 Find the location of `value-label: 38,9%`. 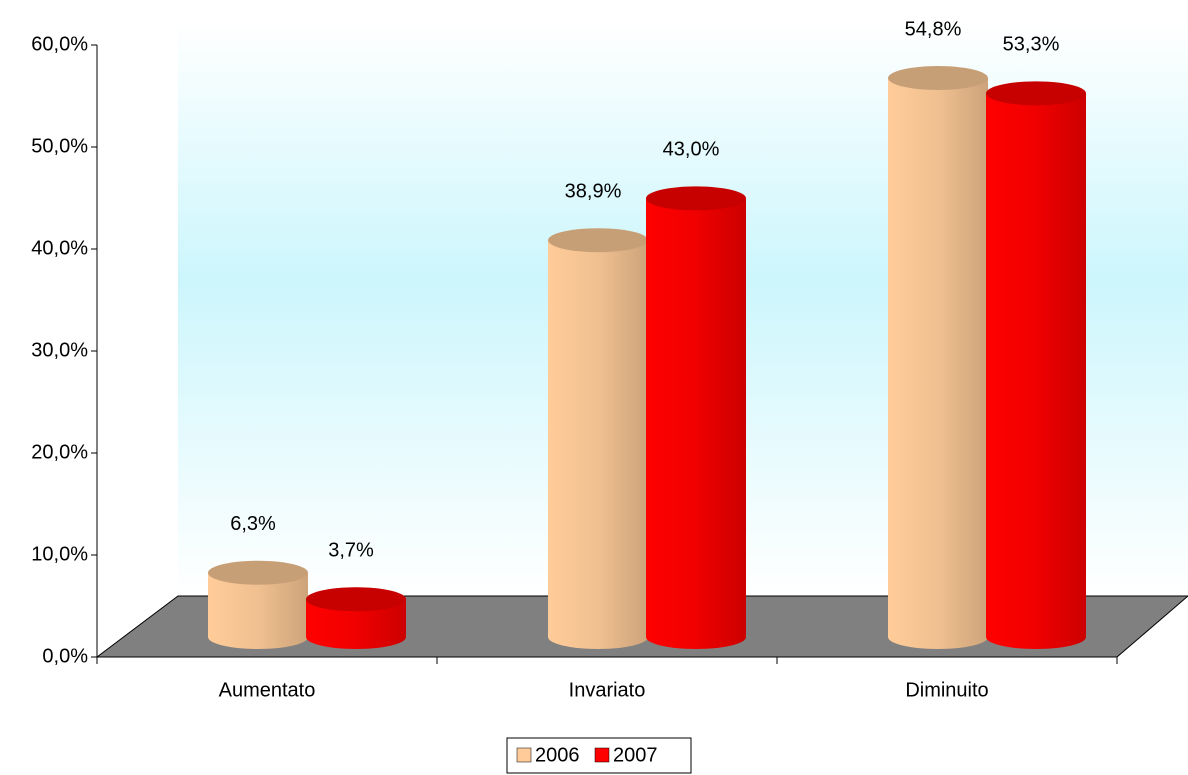

value-label: 38,9% is located at coordinates (593, 192).